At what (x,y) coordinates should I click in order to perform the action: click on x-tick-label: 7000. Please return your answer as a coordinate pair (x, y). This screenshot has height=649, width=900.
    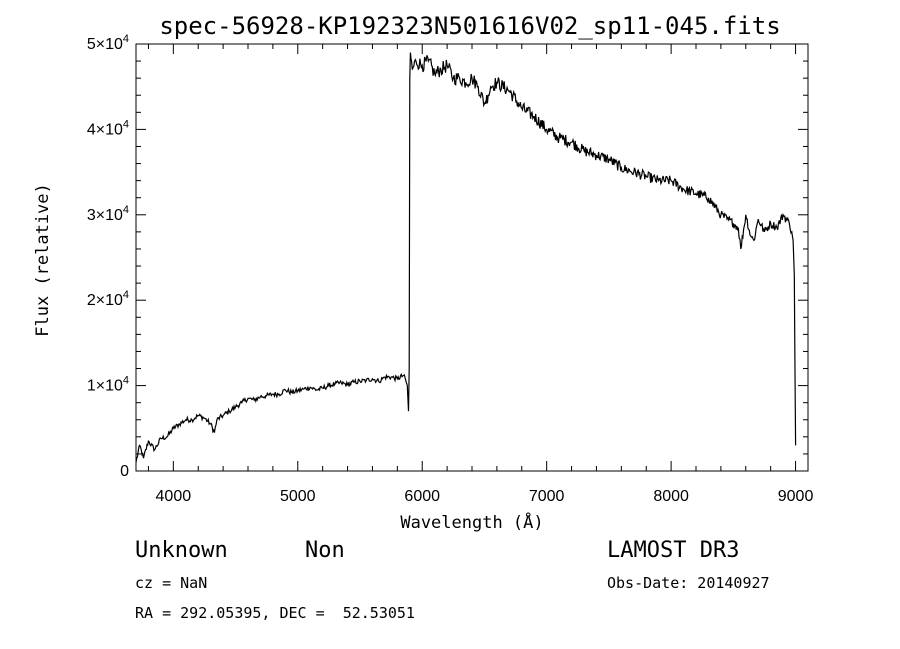
    Looking at the image, I should click on (547, 496).